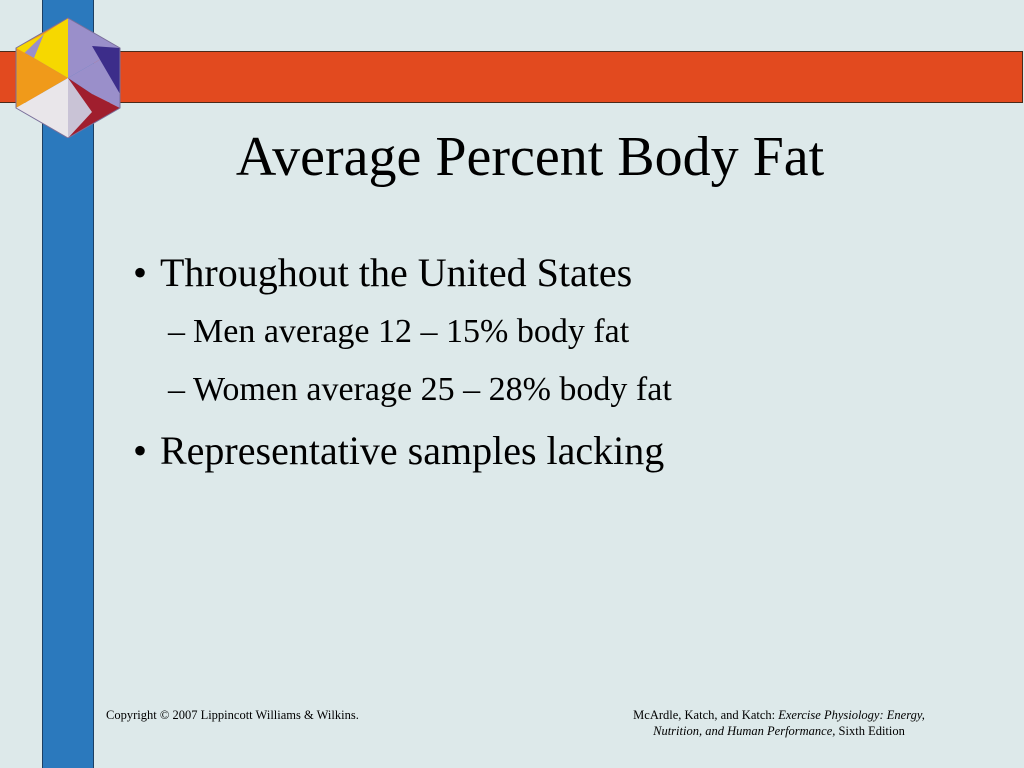 This screenshot has height=768, width=1024. I want to click on sub-bullet-item: – Women average 25 – 28% body fat, so click(574, 390).